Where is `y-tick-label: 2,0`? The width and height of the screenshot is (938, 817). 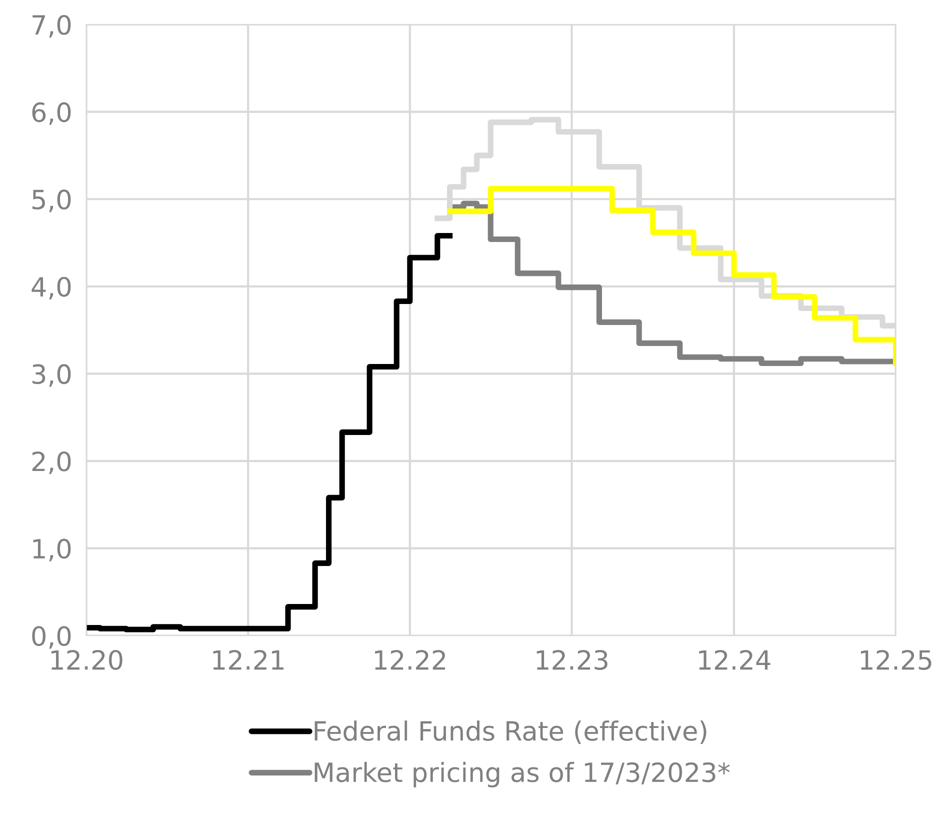
y-tick-label: 2,0 is located at coordinates (51, 462).